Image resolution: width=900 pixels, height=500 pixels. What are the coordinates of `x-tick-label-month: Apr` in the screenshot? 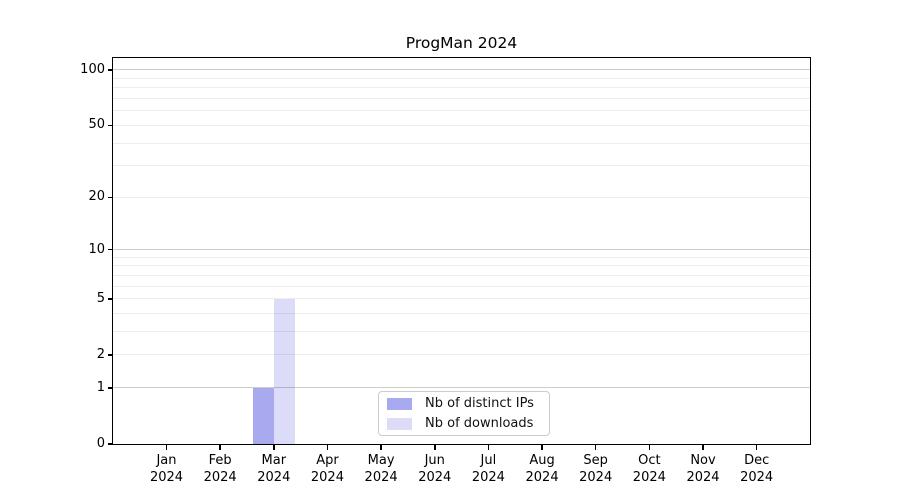 It's located at (327, 460).